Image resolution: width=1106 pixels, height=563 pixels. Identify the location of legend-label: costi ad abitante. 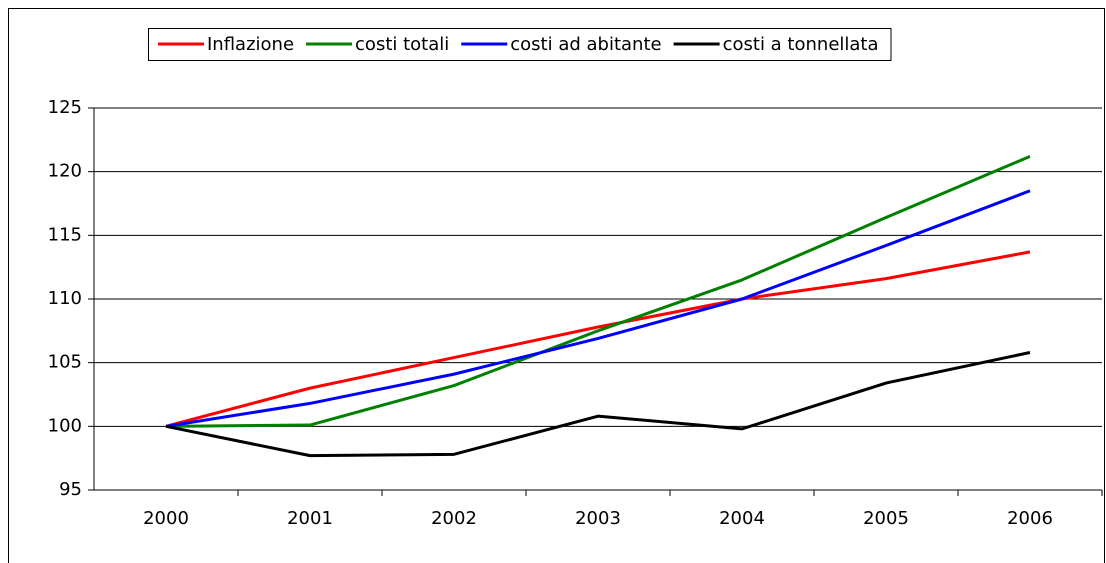
(585, 44).